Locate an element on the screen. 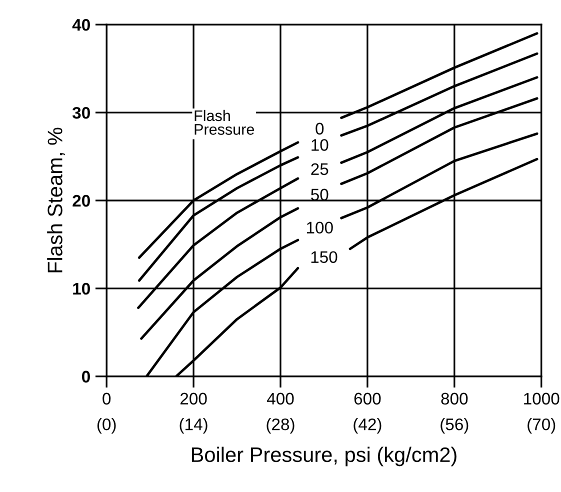 This screenshot has width=561, height=492. x-tick-label: 800 is located at coordinates (454, 398).